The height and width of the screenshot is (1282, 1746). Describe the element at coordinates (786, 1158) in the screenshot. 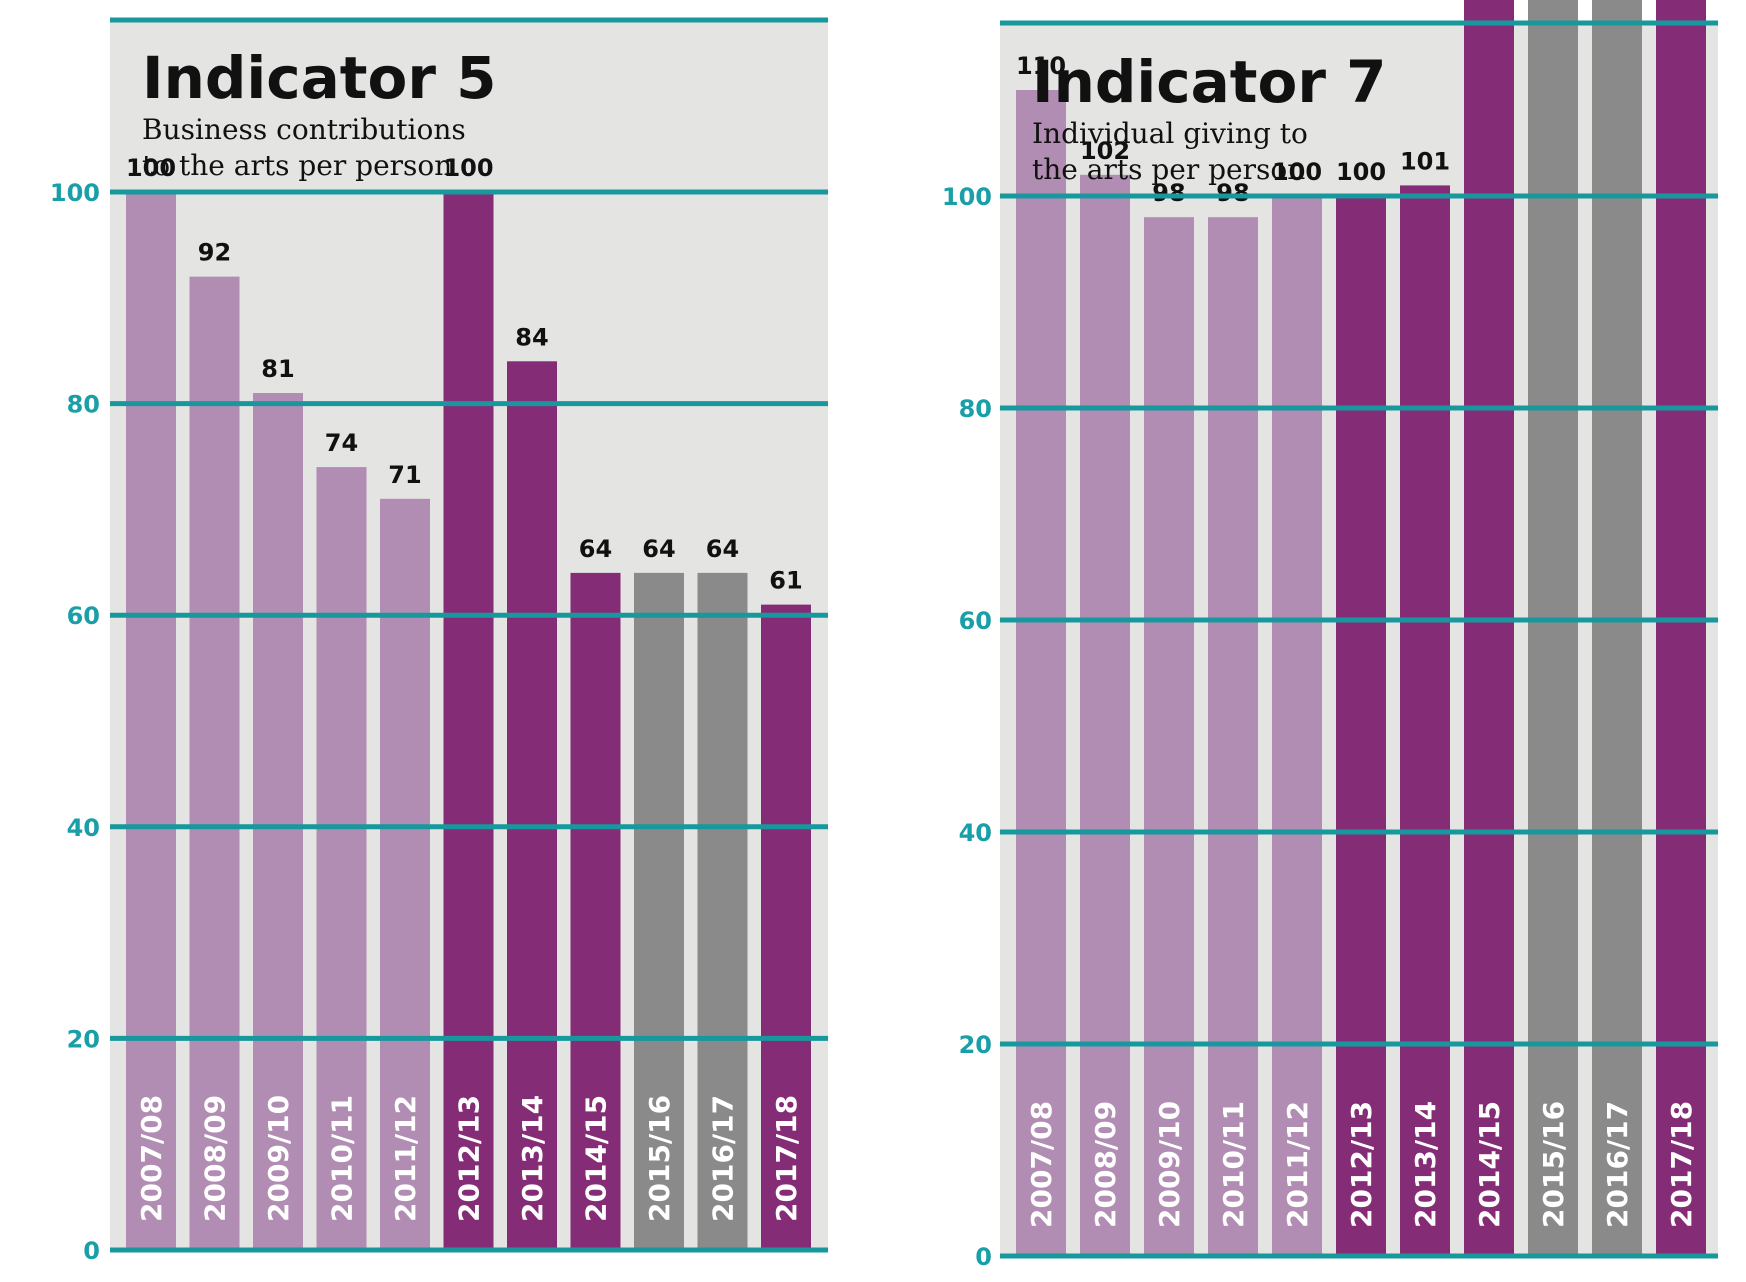

I see `indicator-5-category-label: 2017/18` at that location.